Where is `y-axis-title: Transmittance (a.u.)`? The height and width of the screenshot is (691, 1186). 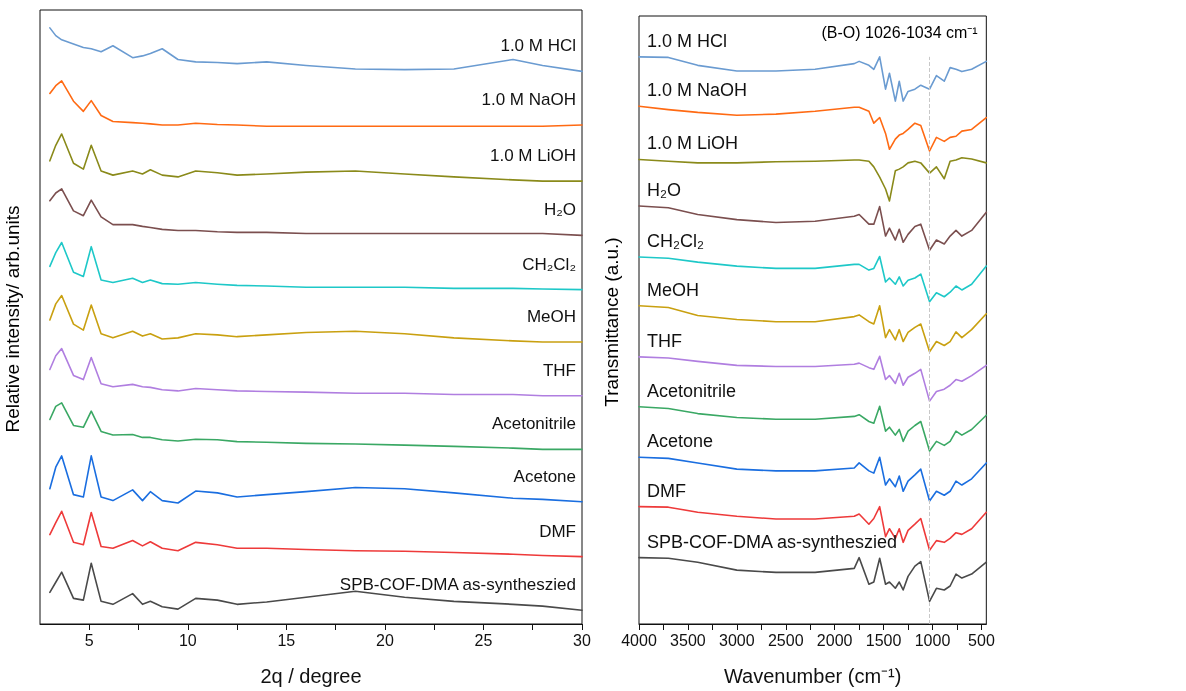
y-axis-title: Transmittance (a.u.) is located at coordinates (611, 322).